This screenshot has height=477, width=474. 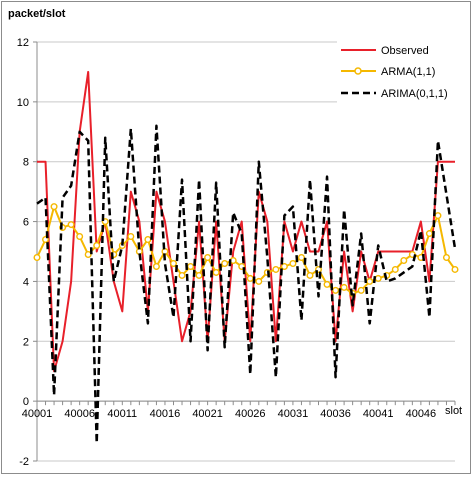 I want to click on x-tick-label: 40021, so click(x=207, y=414).